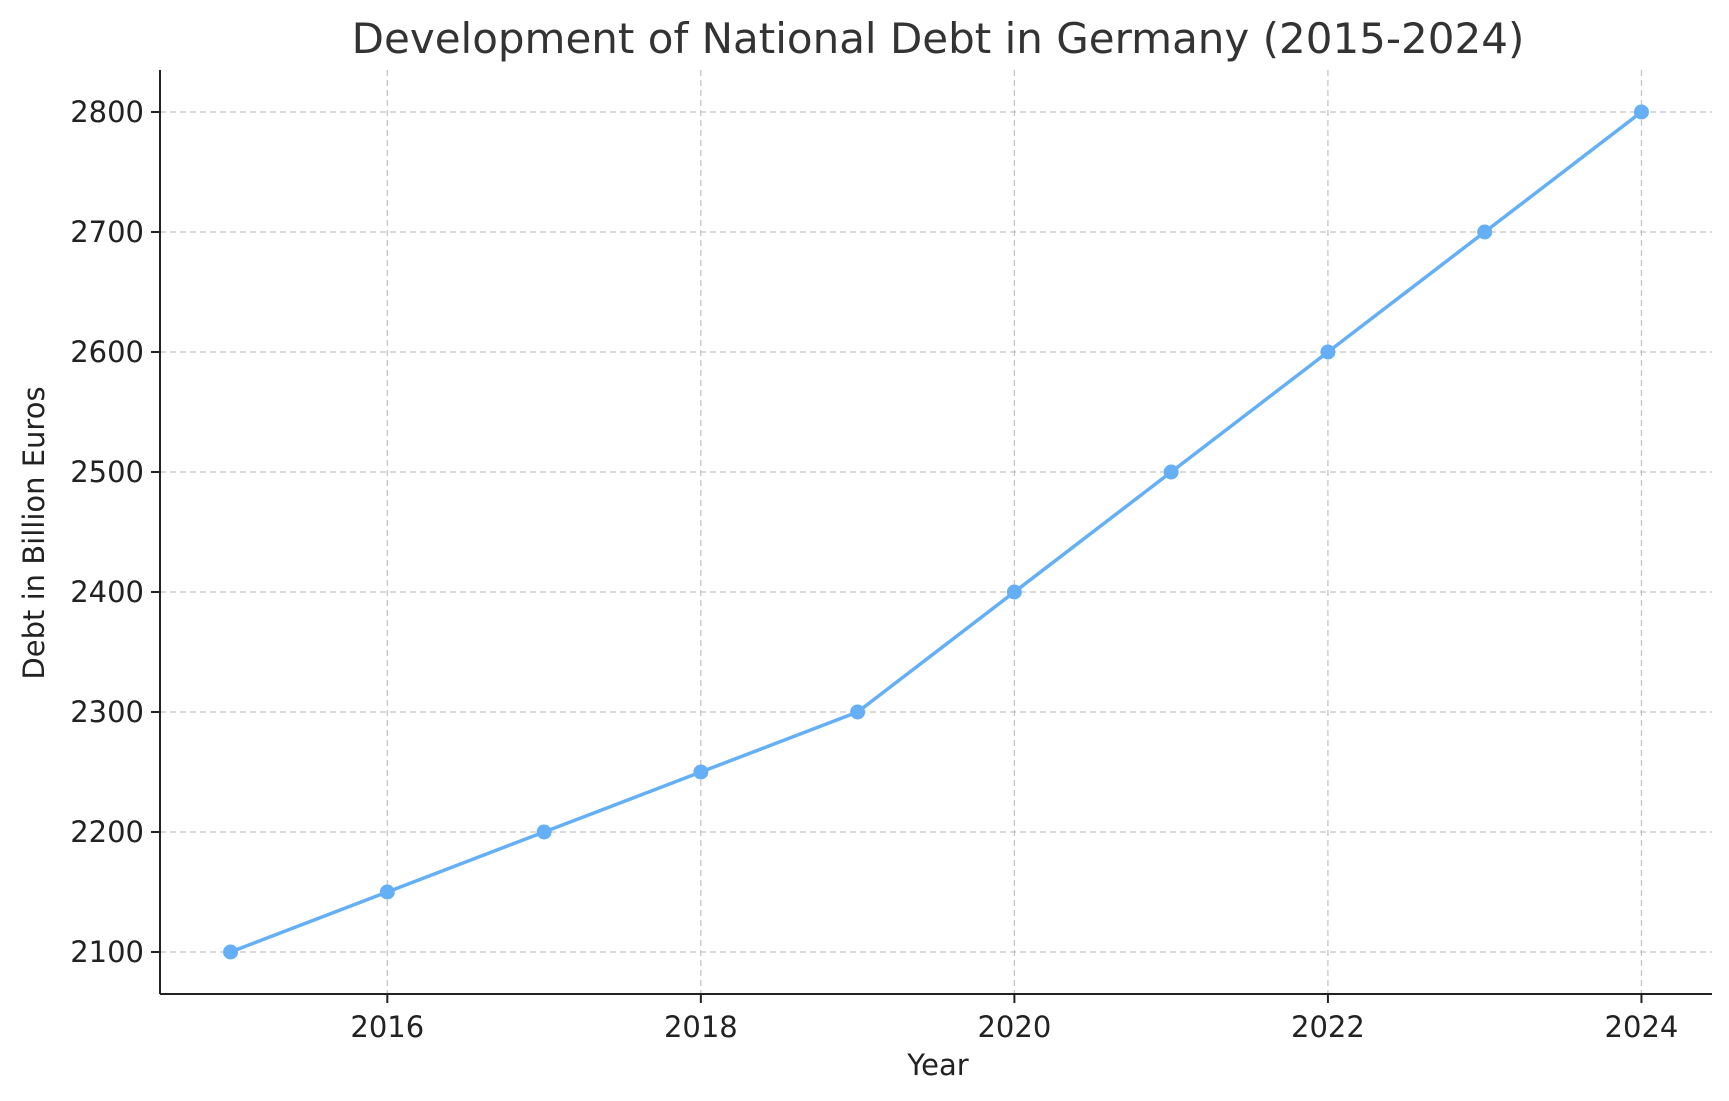 This screenshot has width=1729, height=1101. I want to click on x-tick-label: 2018, so click(701, 1027).